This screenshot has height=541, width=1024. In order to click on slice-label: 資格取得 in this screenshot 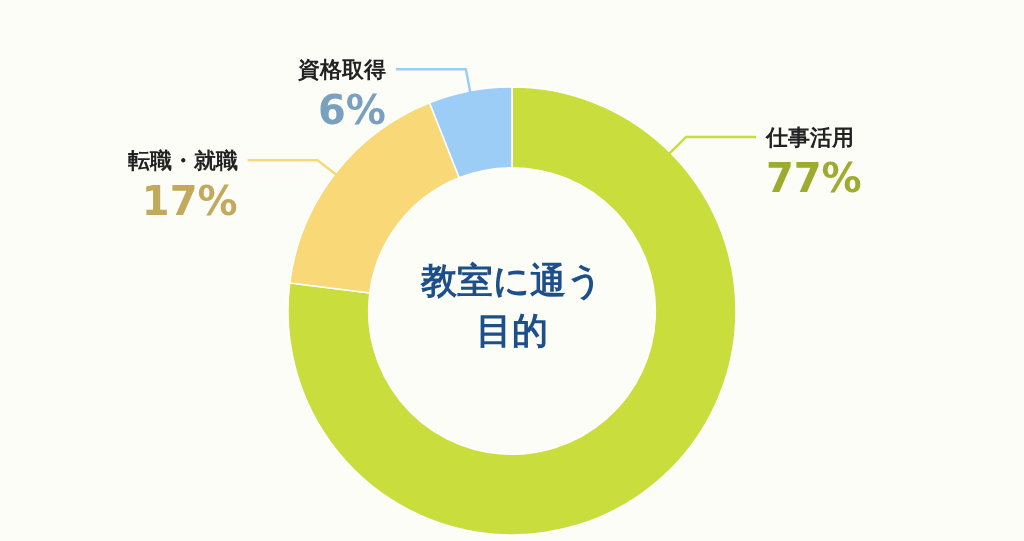, I will do `click(341, 70)`.